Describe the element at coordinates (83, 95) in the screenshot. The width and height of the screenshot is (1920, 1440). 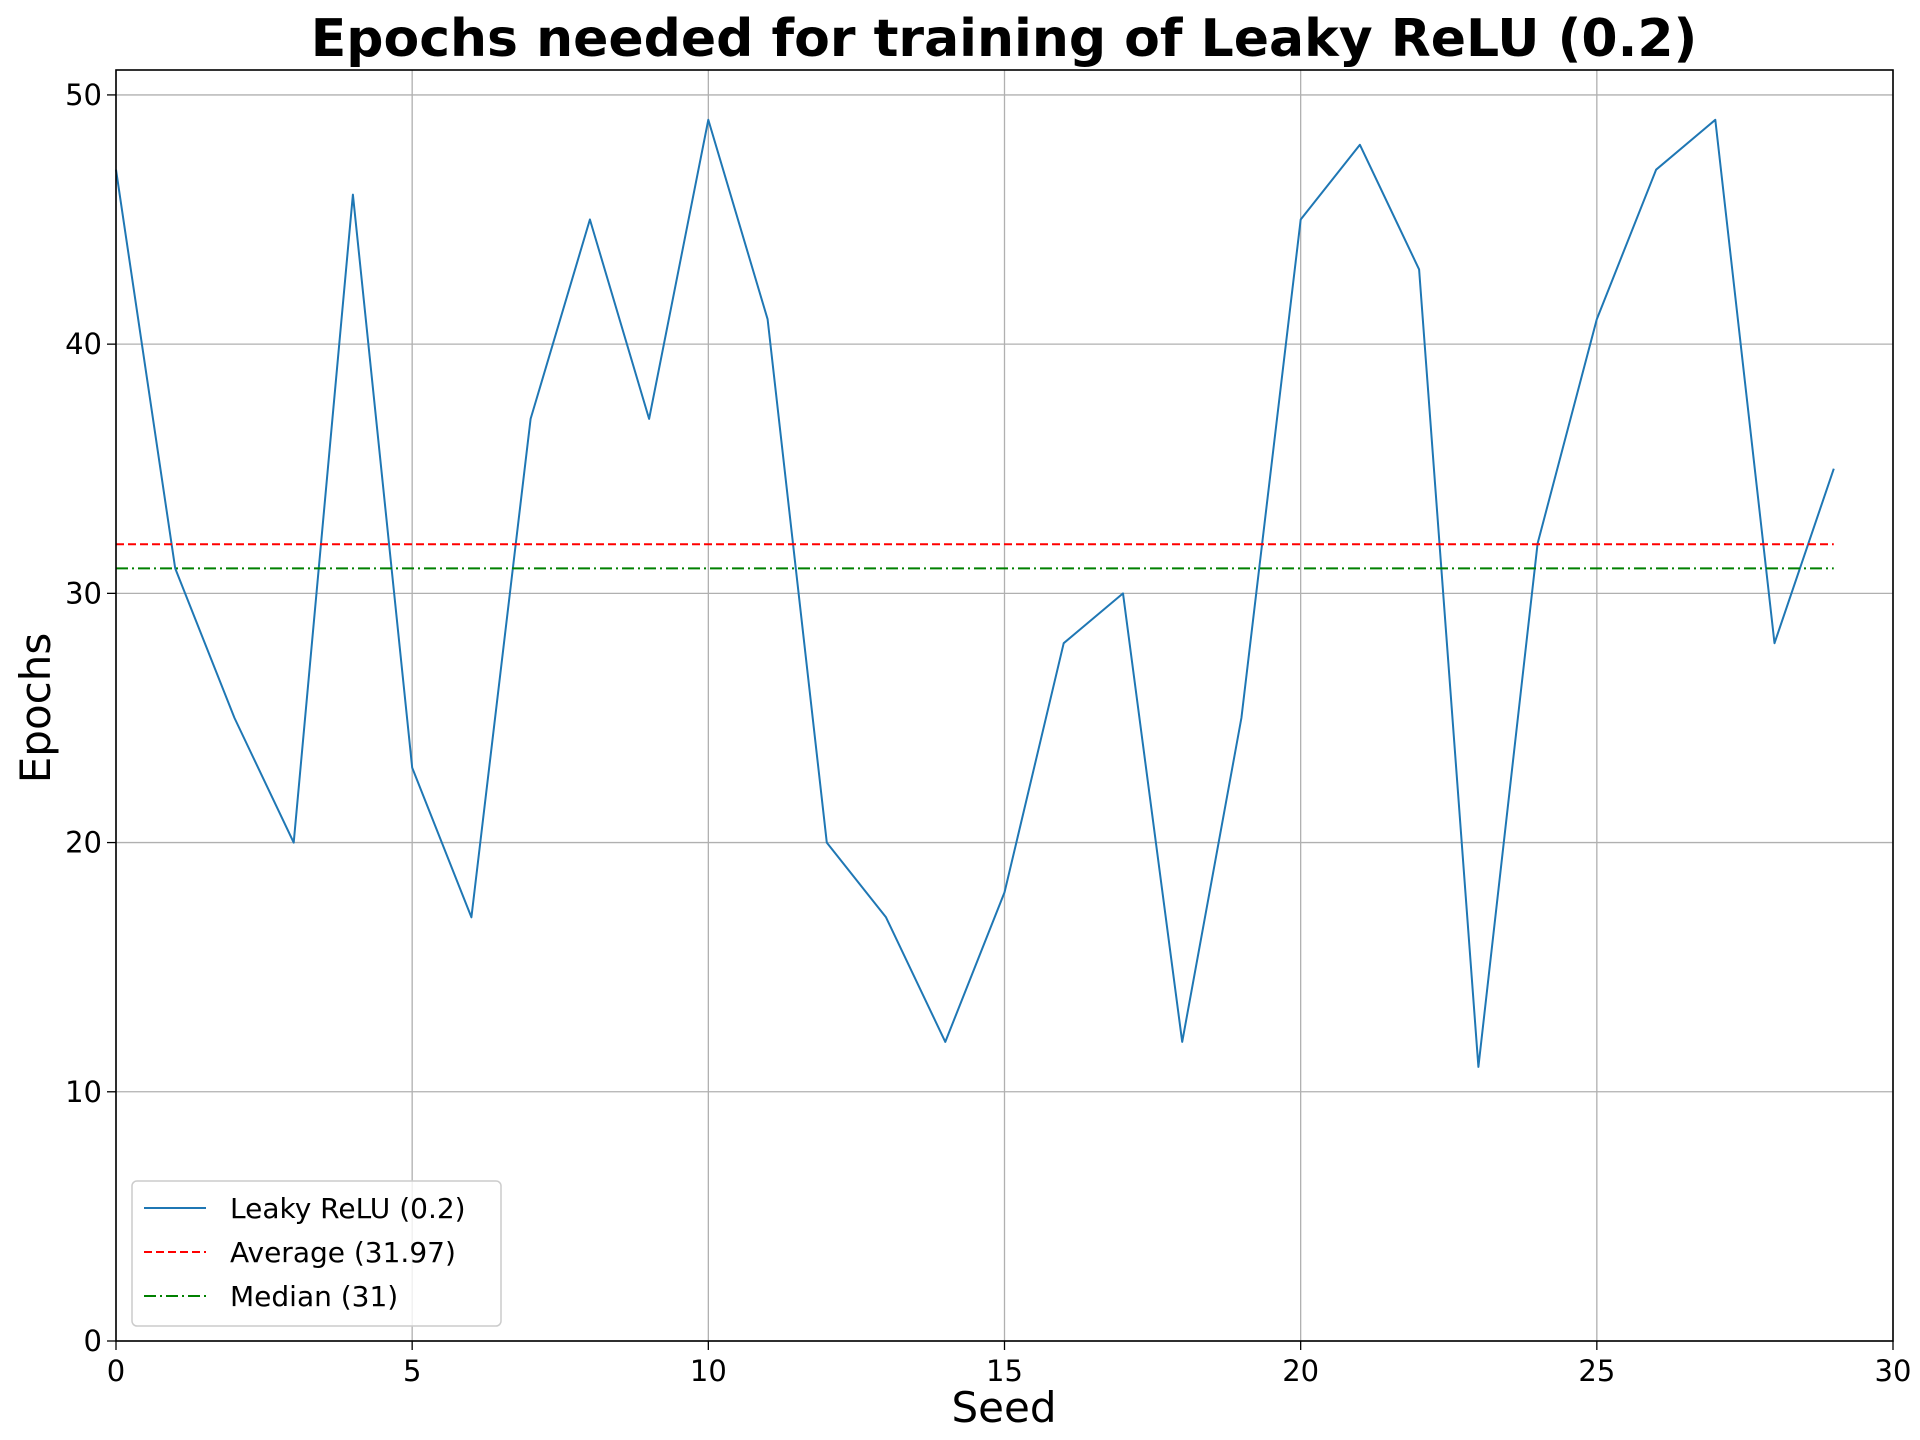
I see `y-tick-label: 50` at that location.